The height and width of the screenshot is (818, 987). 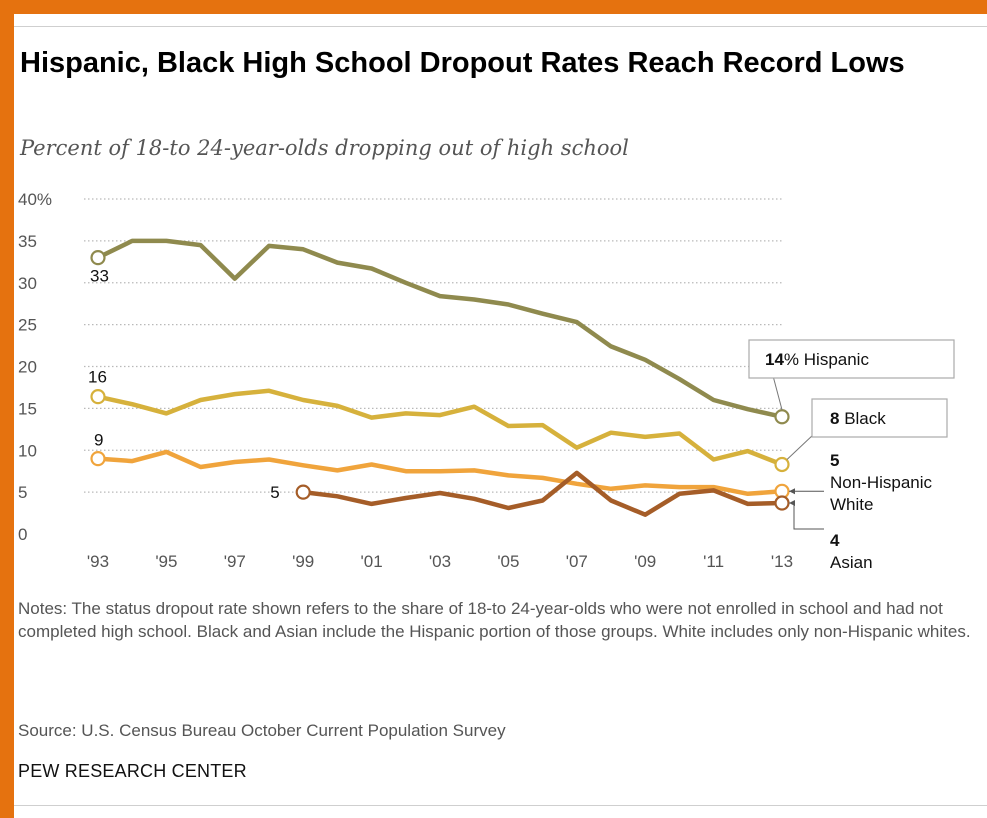 What do you see at coordinates (500, 805) in the screenshot?
I see `bottom-divider` at bounding box center [500, 805].